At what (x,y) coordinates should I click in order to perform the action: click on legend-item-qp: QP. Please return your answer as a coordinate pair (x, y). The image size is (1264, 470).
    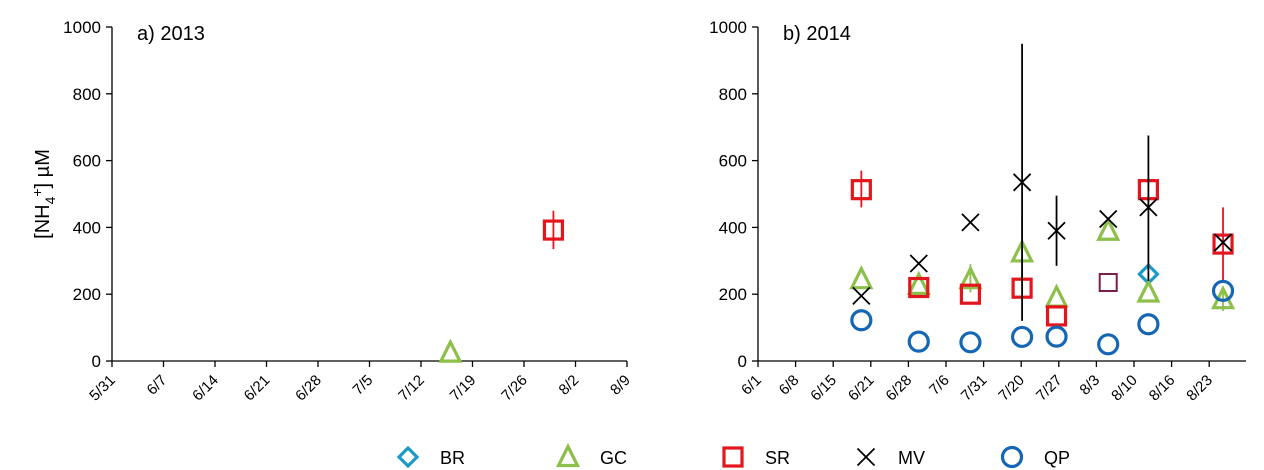
    Looking at the image, I should click on (1035, 457).